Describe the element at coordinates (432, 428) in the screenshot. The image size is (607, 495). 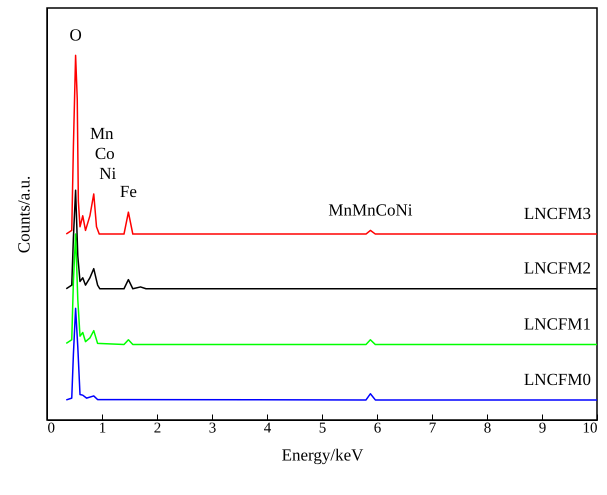
I see `x-tick-label: 7` at that location.